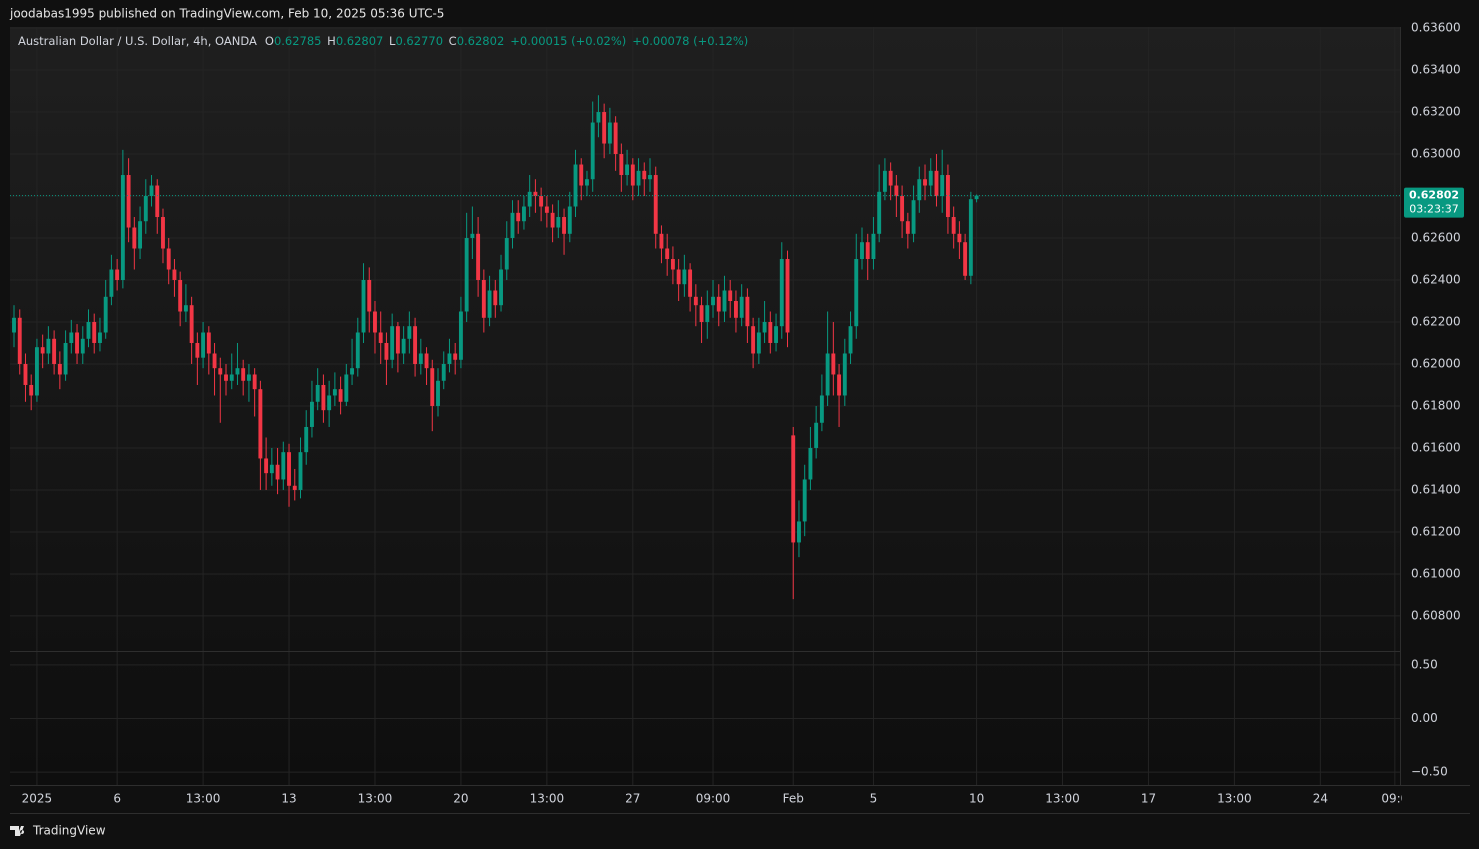 This screenshot has width=1479, height=849. What do you see at coordinates (1062, 799) in the screenshot?
I see `x-tick-label: 13:00` at bounding box center [1062, 799].